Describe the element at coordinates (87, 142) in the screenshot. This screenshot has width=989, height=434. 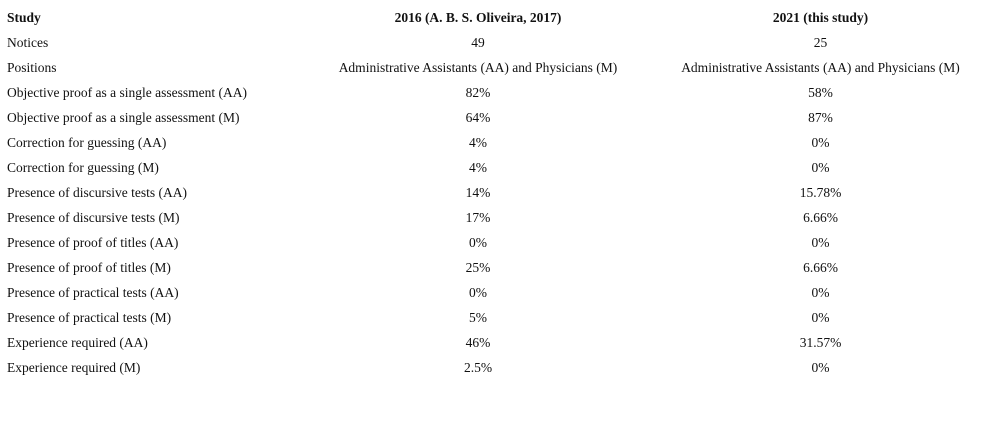
I see `row-label: Correction for guessing (AA)` at that location.